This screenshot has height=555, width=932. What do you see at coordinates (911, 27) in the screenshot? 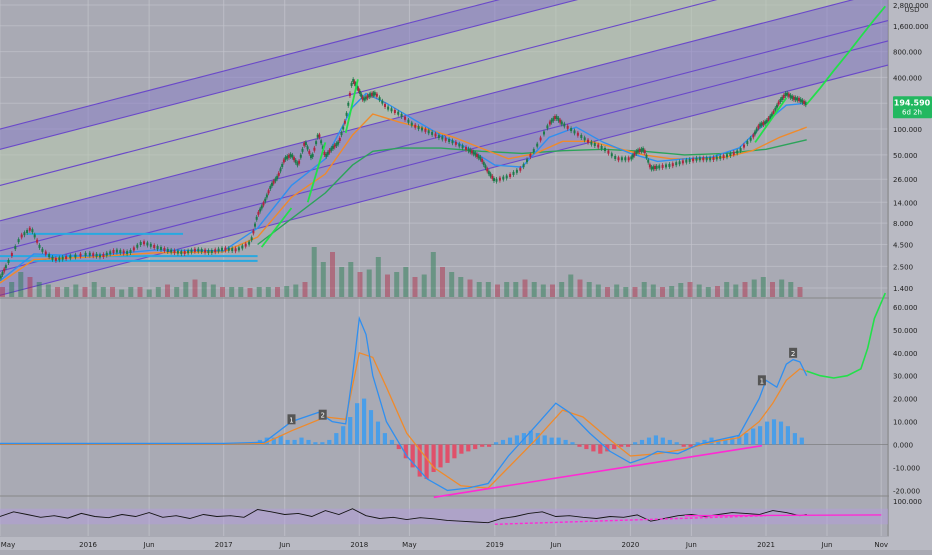
I see `price-tick-label: 1,600.000` at bounding box center [911, 27].